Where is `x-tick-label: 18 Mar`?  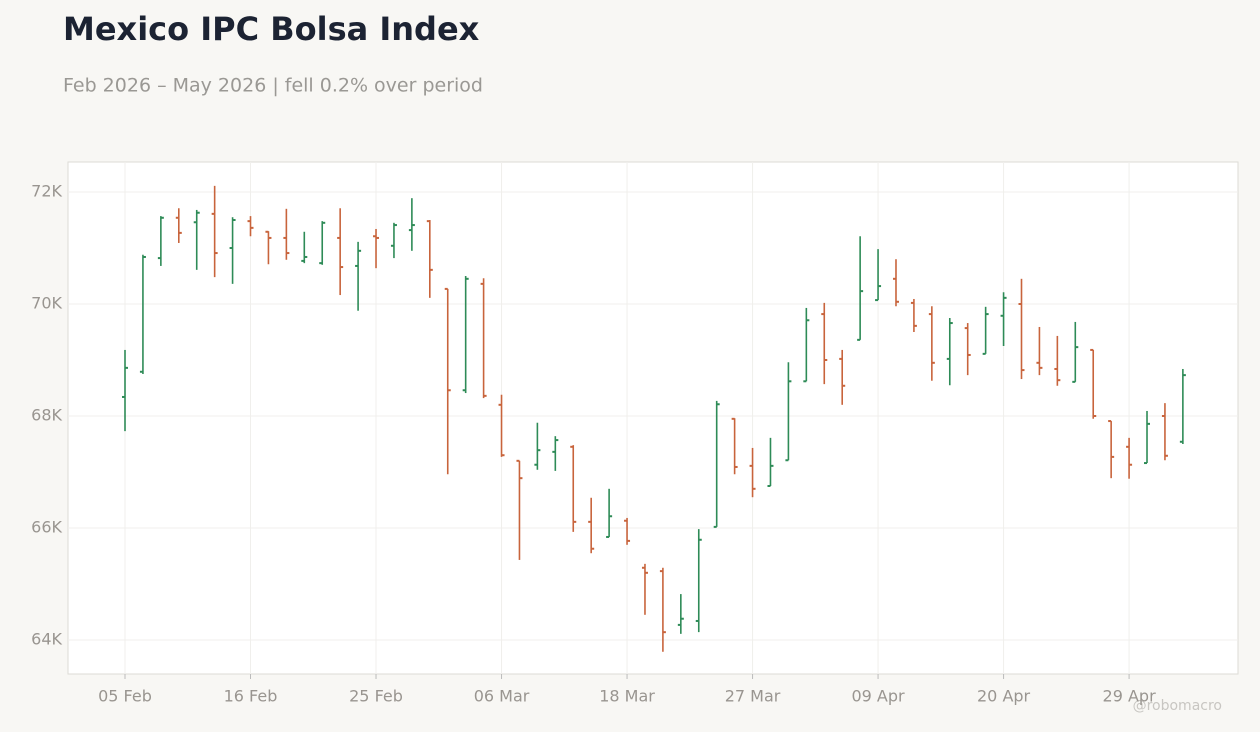 x-tick-label: 18 Mar is located at coordinates (627, 696).